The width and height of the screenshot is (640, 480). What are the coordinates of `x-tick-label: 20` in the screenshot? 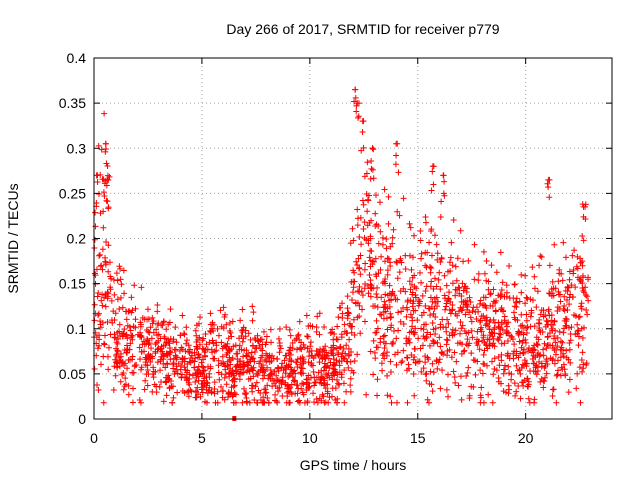 It's located at (526, 438).